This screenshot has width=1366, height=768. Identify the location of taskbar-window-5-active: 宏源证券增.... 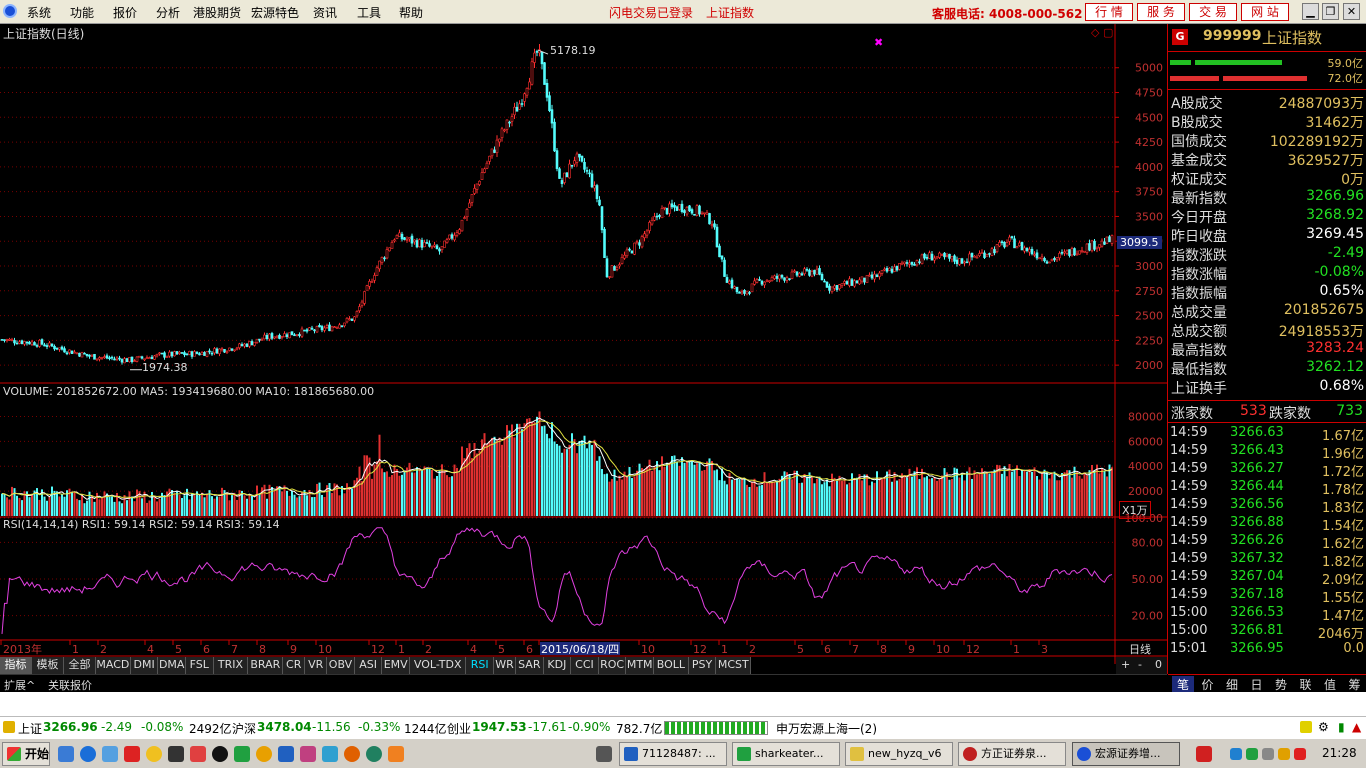
(1126, 754).